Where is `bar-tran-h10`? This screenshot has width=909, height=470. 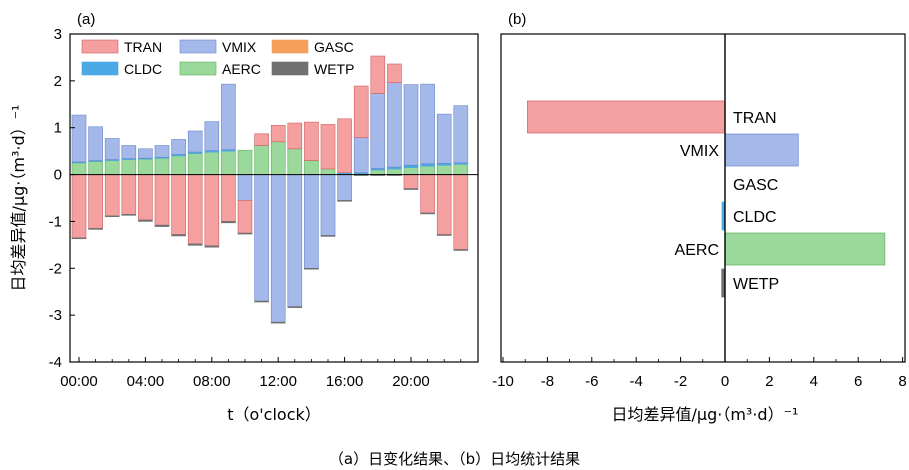 bar-tran-h10 is located at coordinates (245, 217).